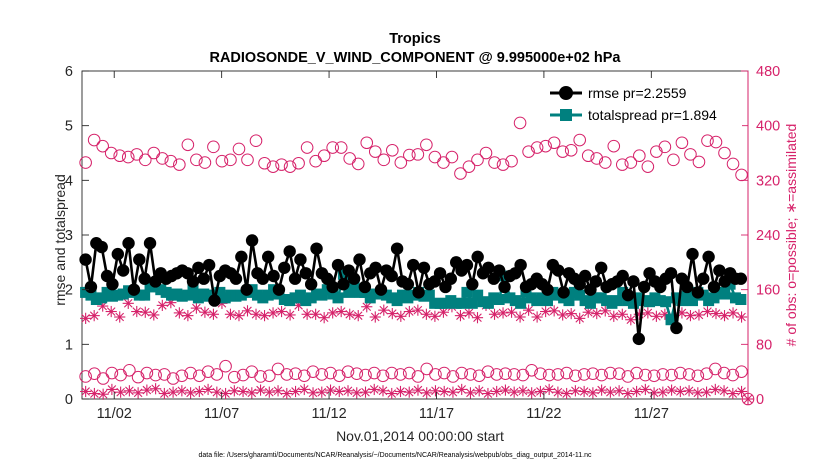  What do you see at coordinates (651, 414) in the screenshot?
I see `x-tick-label: 11/27` at bounding box center [651, 414].